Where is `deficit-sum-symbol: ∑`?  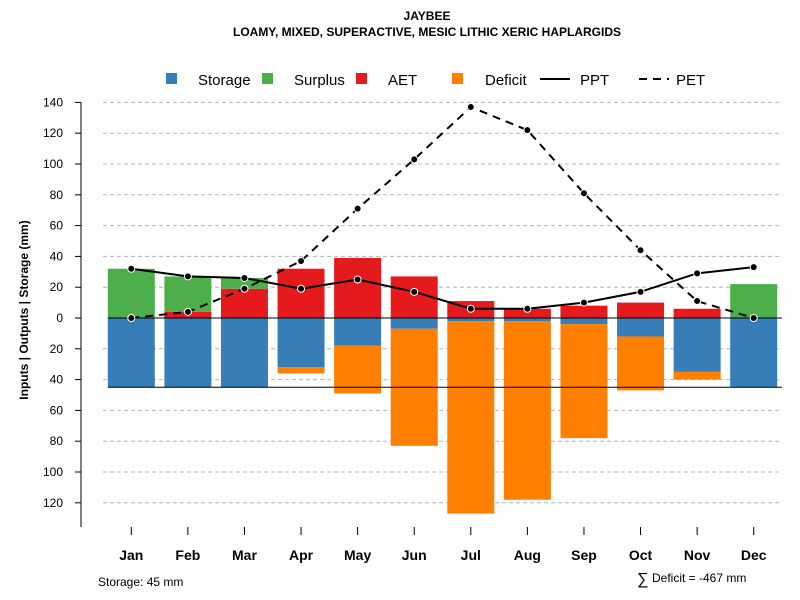 deficit-sum-symbol: ∑ is located at coordinates (642, 579).